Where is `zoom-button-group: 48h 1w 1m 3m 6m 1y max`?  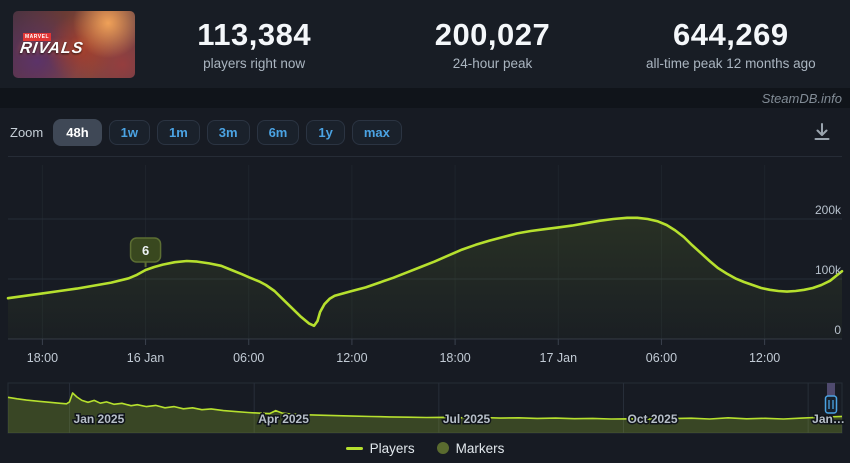 zoom-button-group: 48h 1w 1m 3m 6m 1y max is located at coordinates (227, 132).